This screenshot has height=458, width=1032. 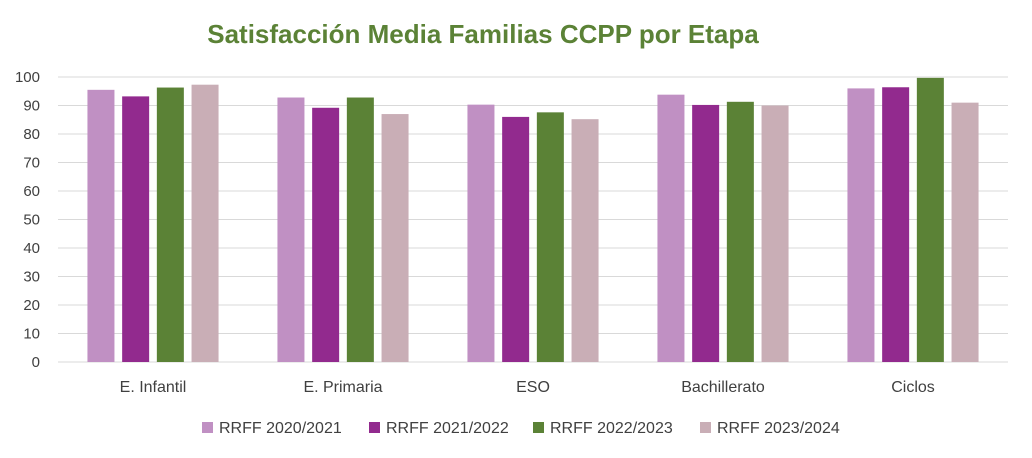 What do you see at coordinates (723, 387) in the screenshot?
I see `x-category-label: Bachillerato` at bounding box center [723, 387].